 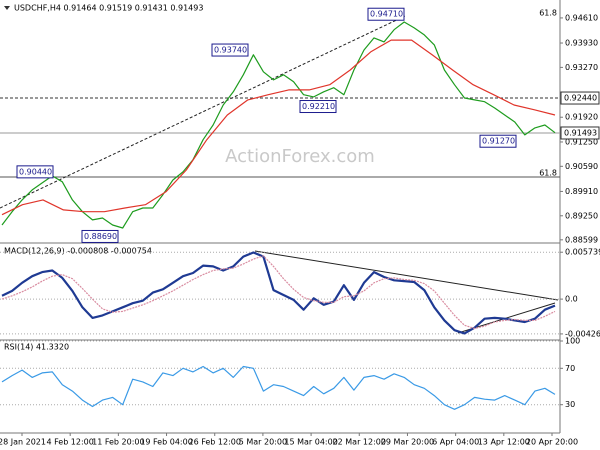 I want to click on annotation-label: 0.91270, so click(x=498, y=141).